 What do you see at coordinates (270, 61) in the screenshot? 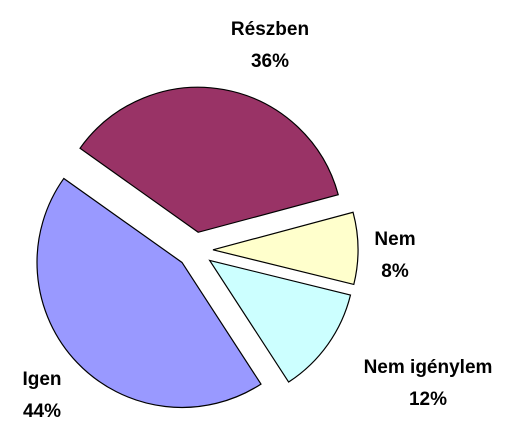
I see `slice-value-label: 36%` at bounding box center [270, 61].